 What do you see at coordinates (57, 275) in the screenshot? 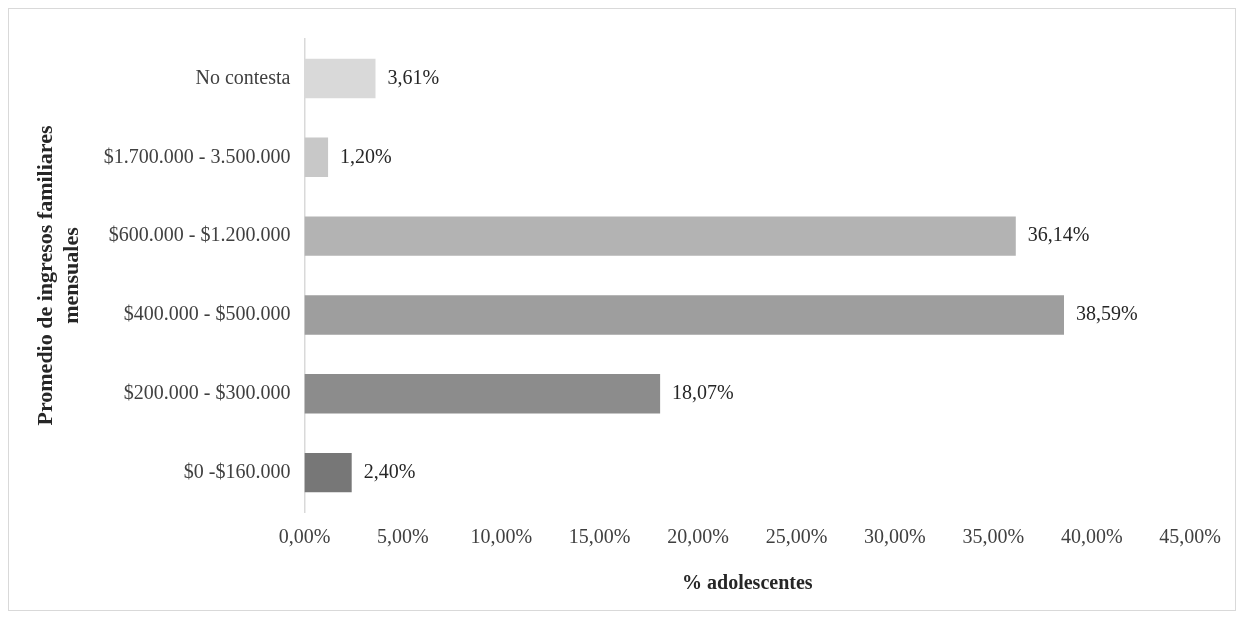
I see `y-axis-title: Promedio de ingresos familiares mensuales` at bounding box center [57, 275].